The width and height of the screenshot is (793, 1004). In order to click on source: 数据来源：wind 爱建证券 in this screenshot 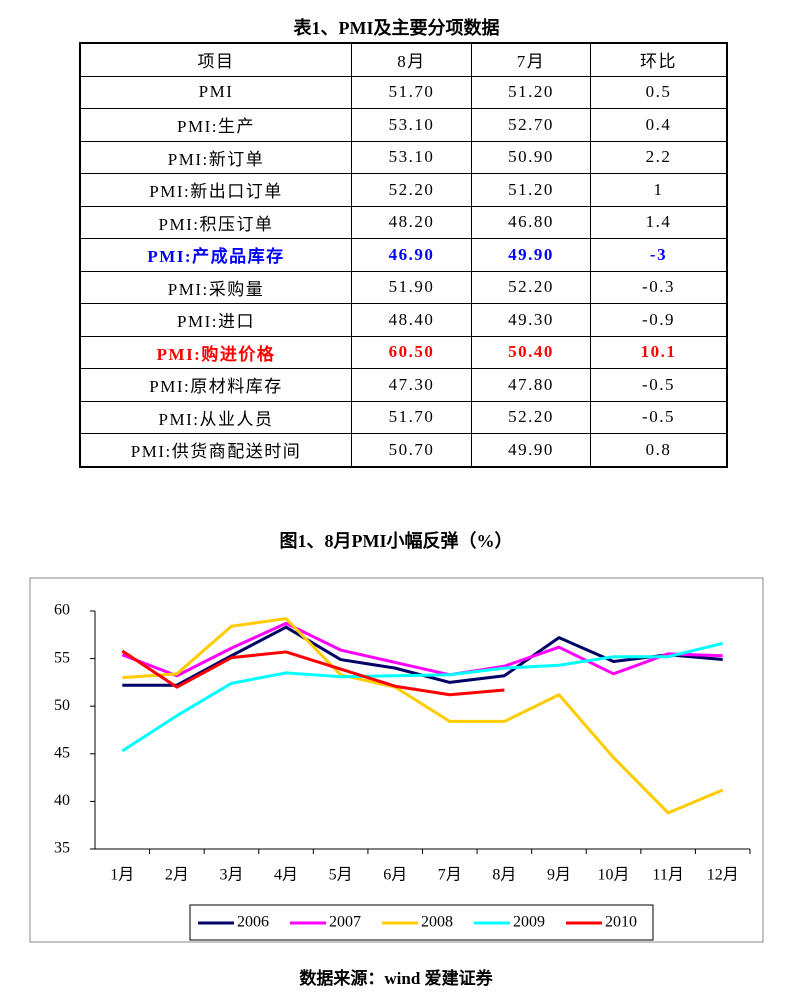, I will do `click(396, 978)`.